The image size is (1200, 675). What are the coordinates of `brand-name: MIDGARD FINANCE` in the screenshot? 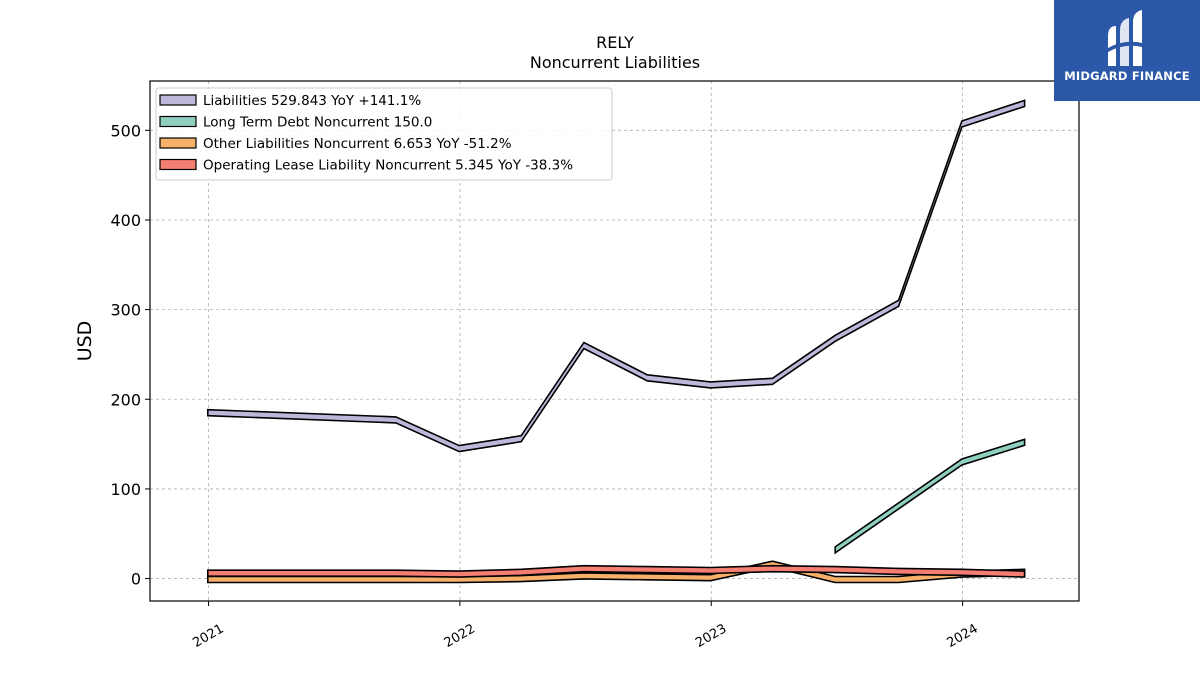 It's located at (1127, 76).